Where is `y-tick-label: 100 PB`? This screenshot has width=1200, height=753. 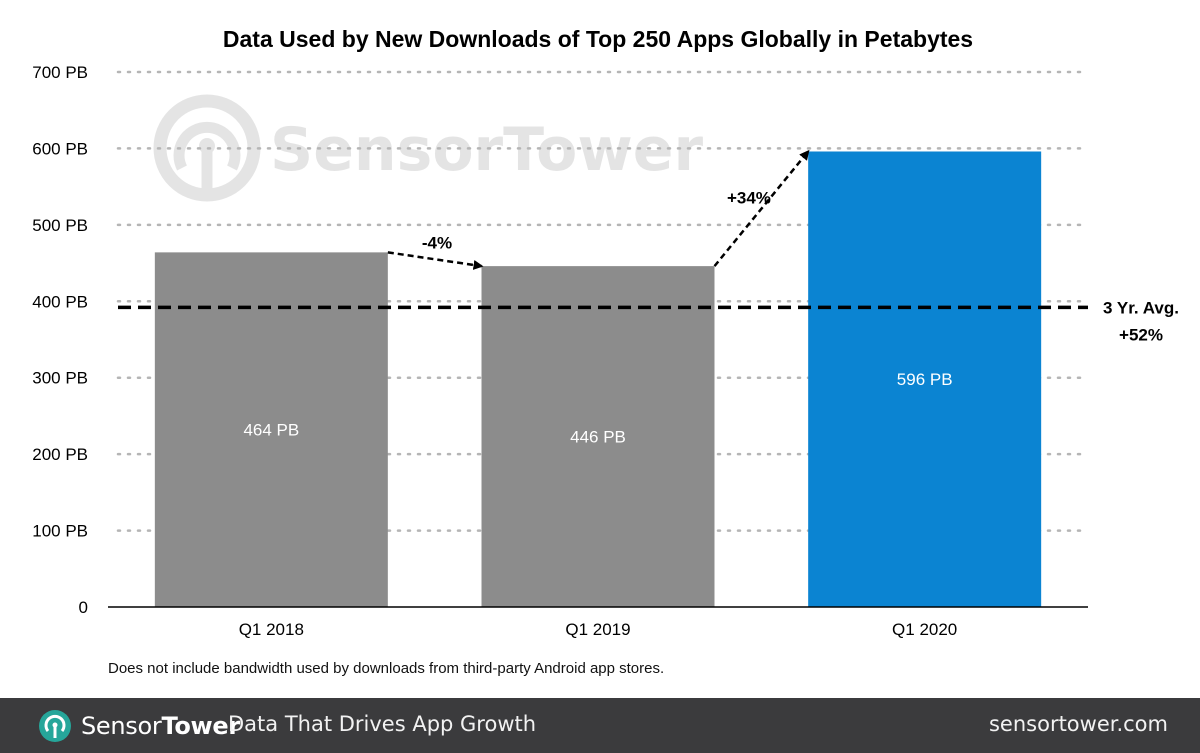
y-tick-label: 100 PB is located at coordinates (60, 531).